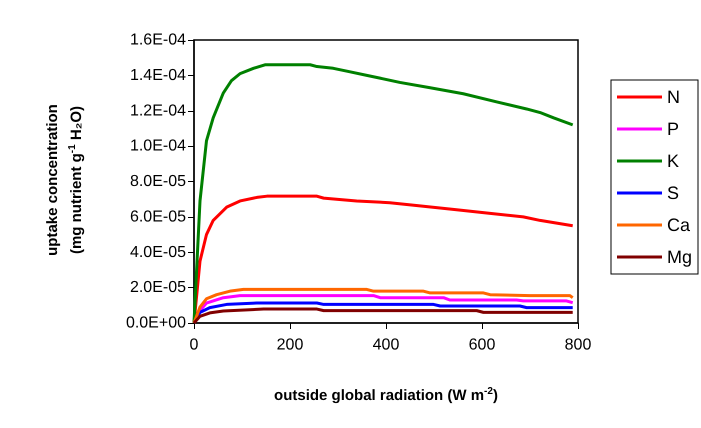 This screenshot has height=428, width=701. I want to click on y-tick-label: 1.2E-04, so click(158, 111).